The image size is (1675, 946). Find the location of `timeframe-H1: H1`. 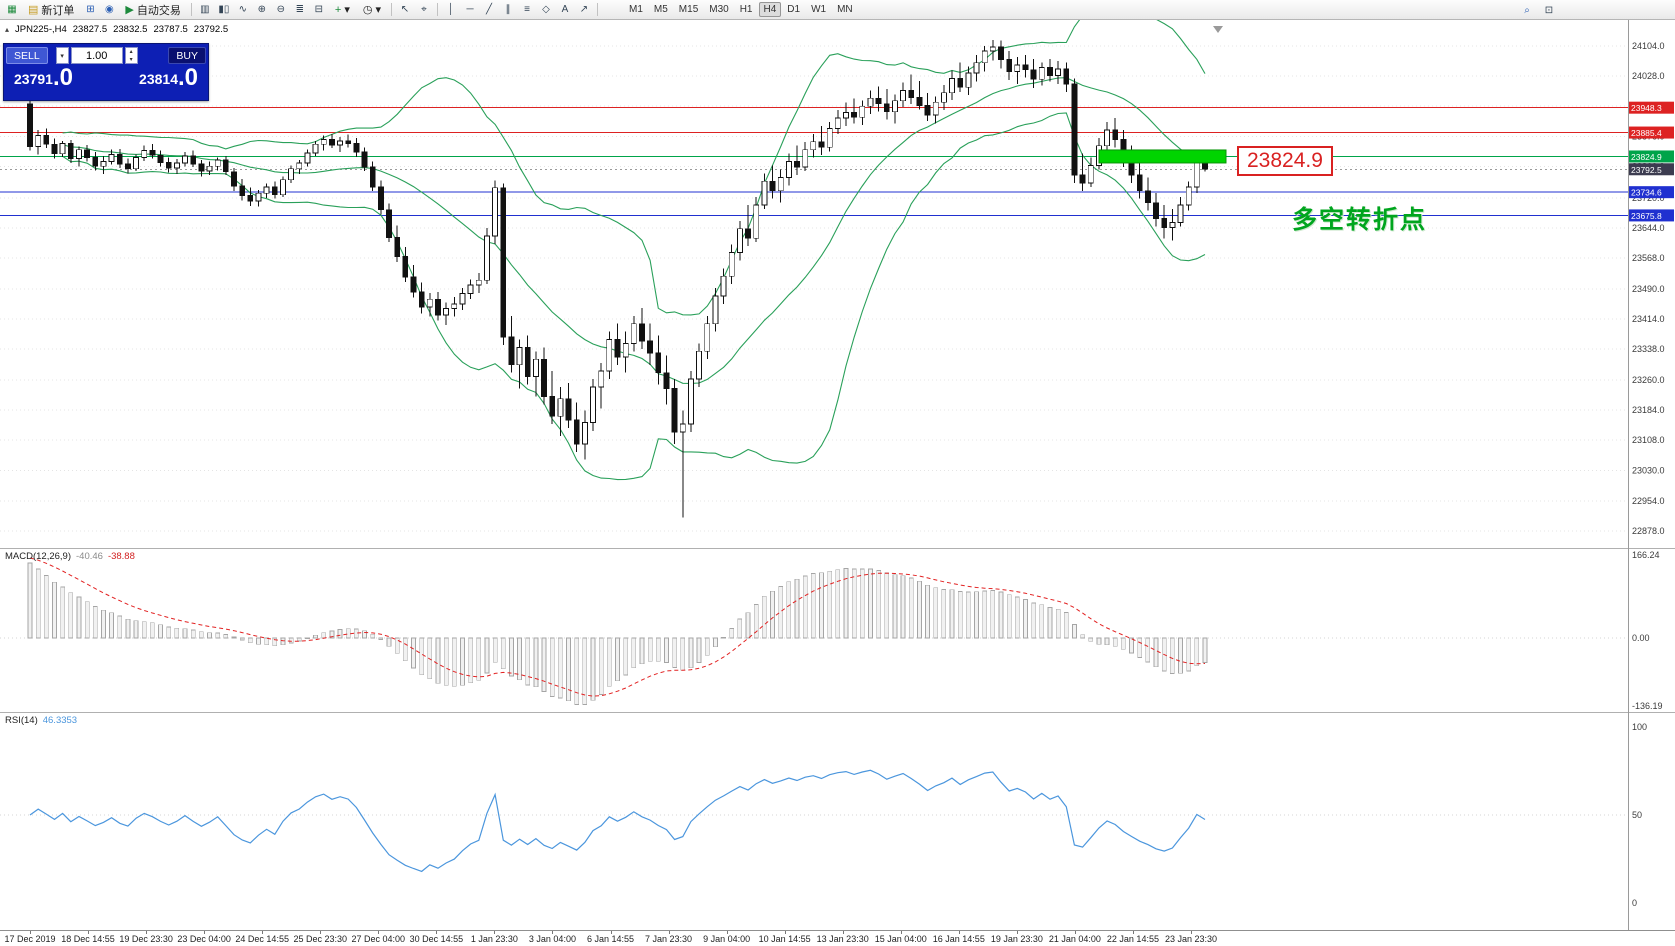

timeframe-H1: H1 is located at coordinates (746, 9).